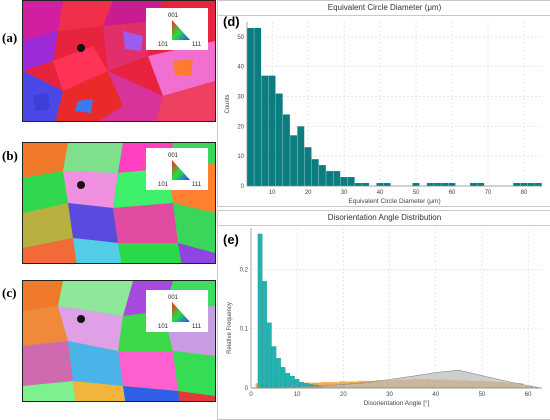  Describe the element at coordinates (297, 395) in the screenshot. I see `chart-e-xtick-label: 10` at that location.